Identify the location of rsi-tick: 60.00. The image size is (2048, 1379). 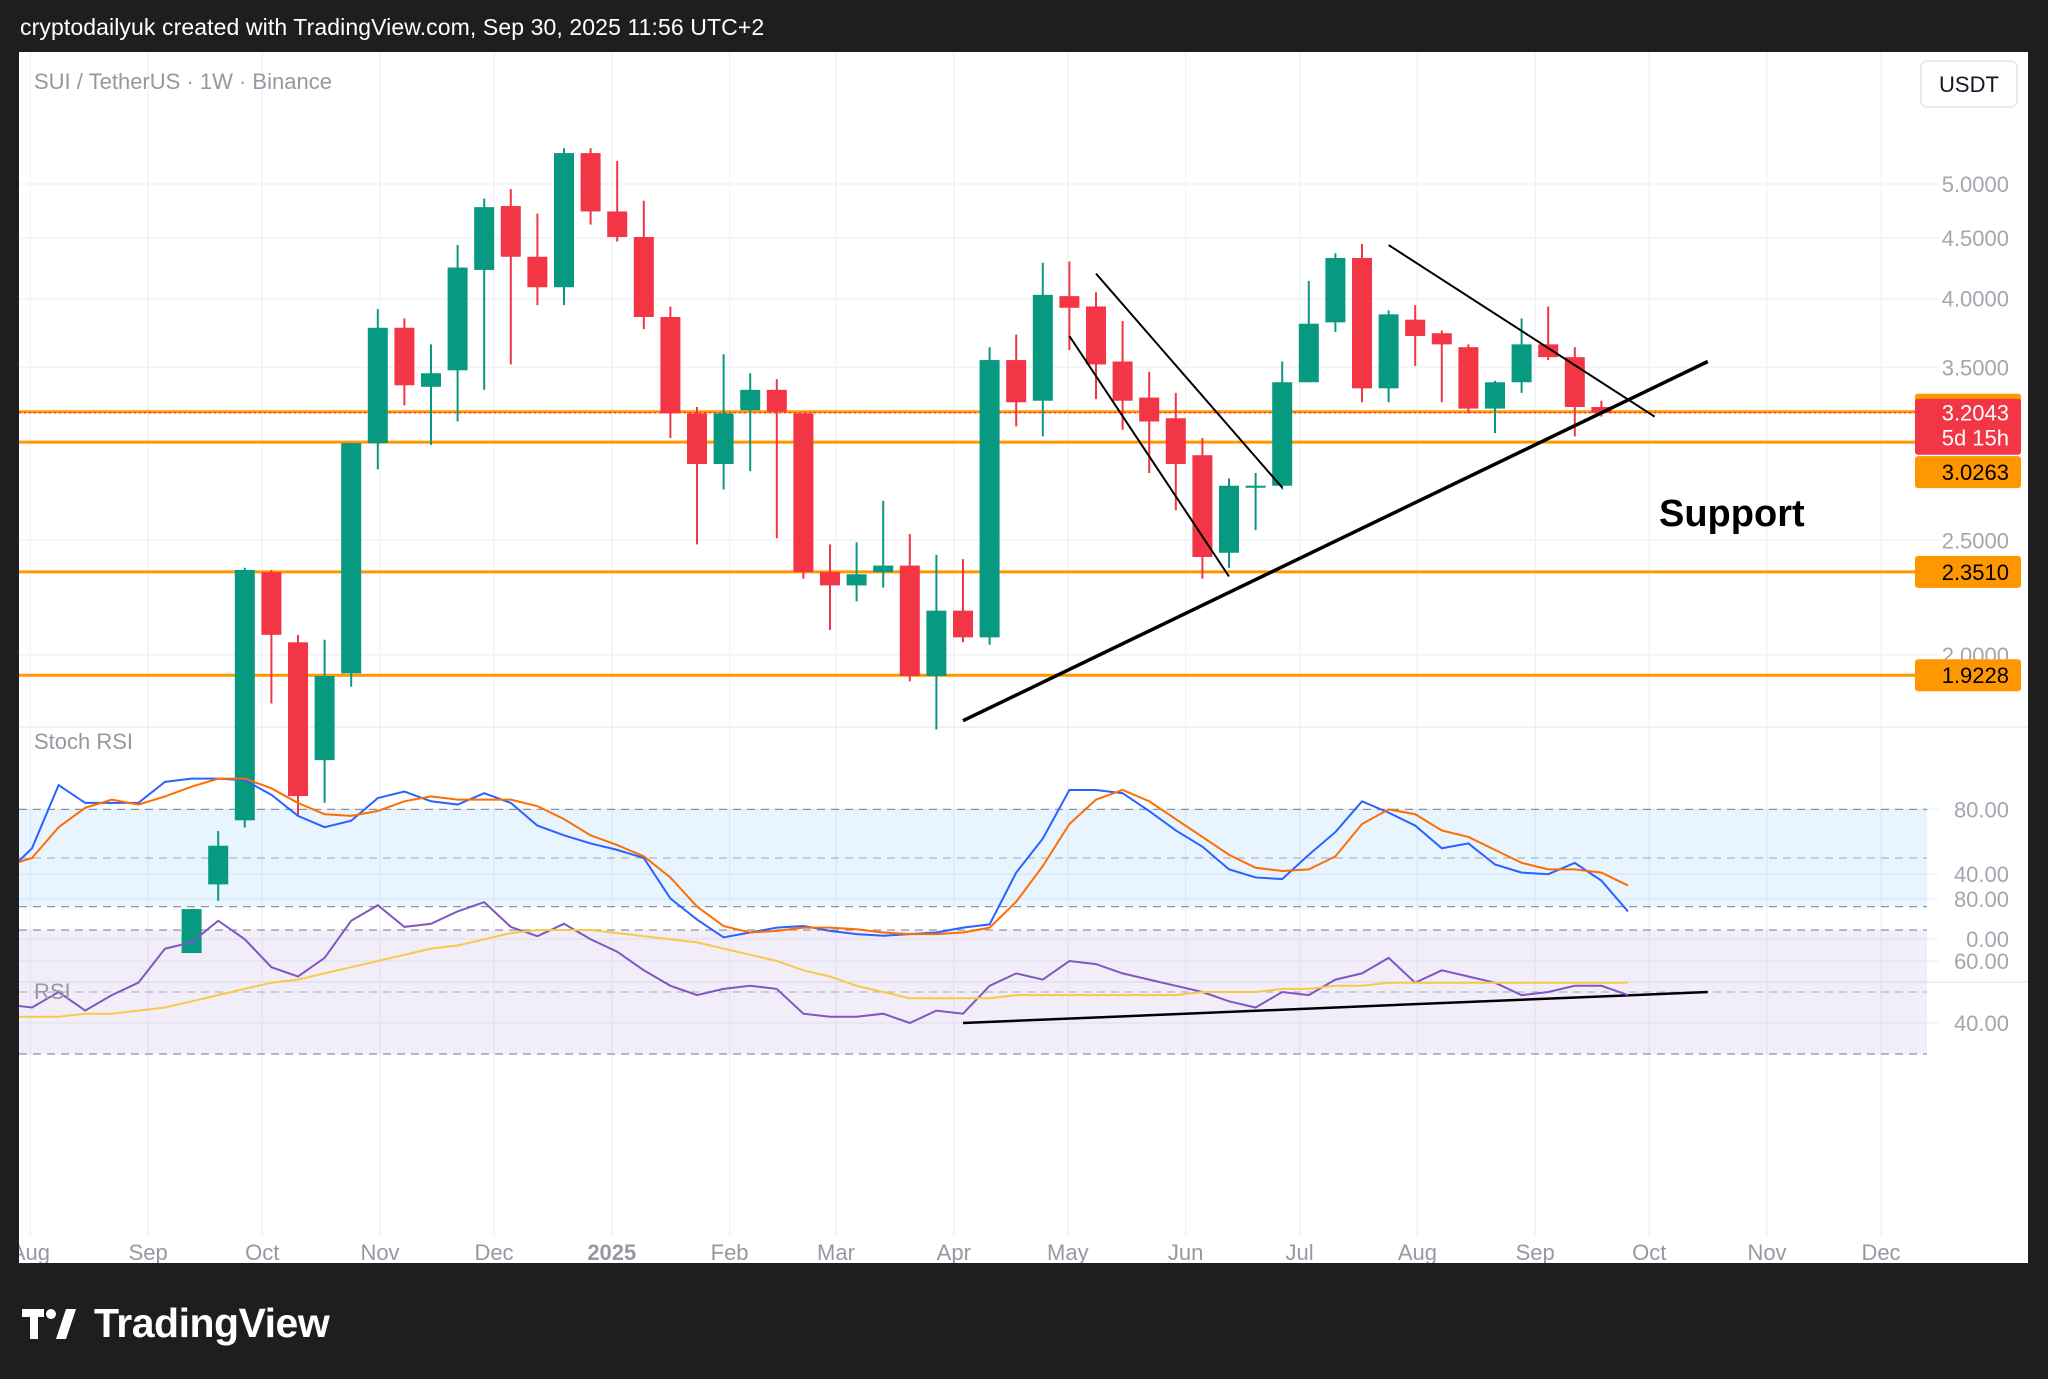
(1981, 961).